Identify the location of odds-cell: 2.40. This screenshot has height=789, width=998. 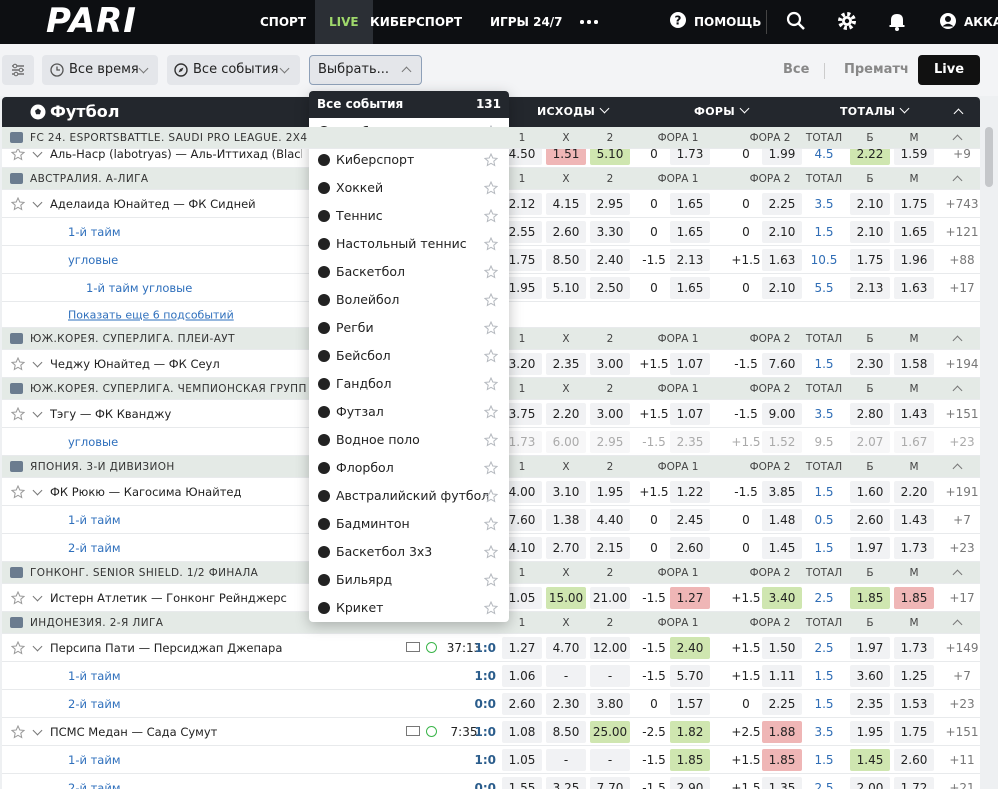
(610, 259).